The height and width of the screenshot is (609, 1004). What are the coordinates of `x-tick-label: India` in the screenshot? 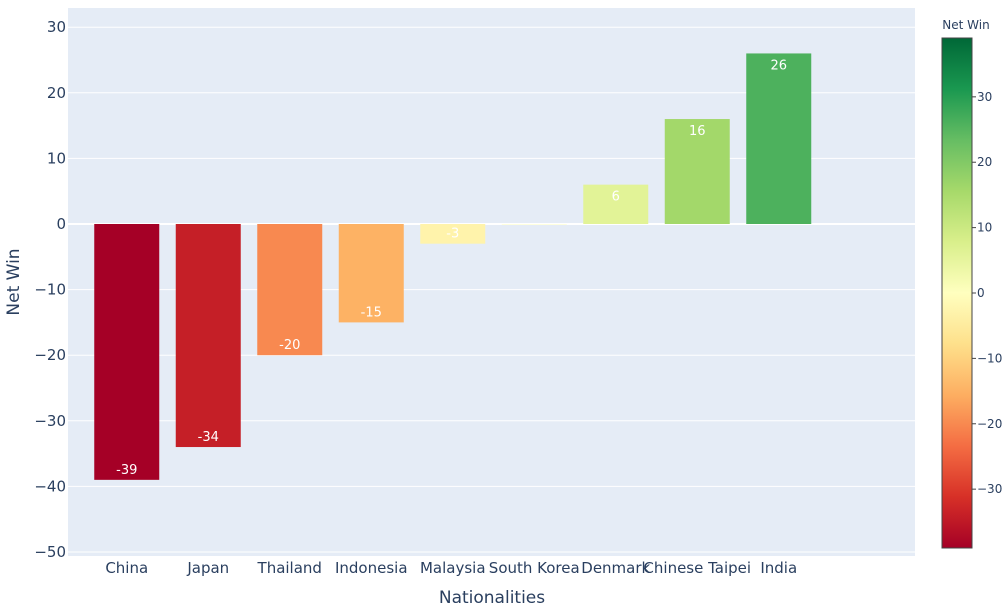 It's located at (778, 568).